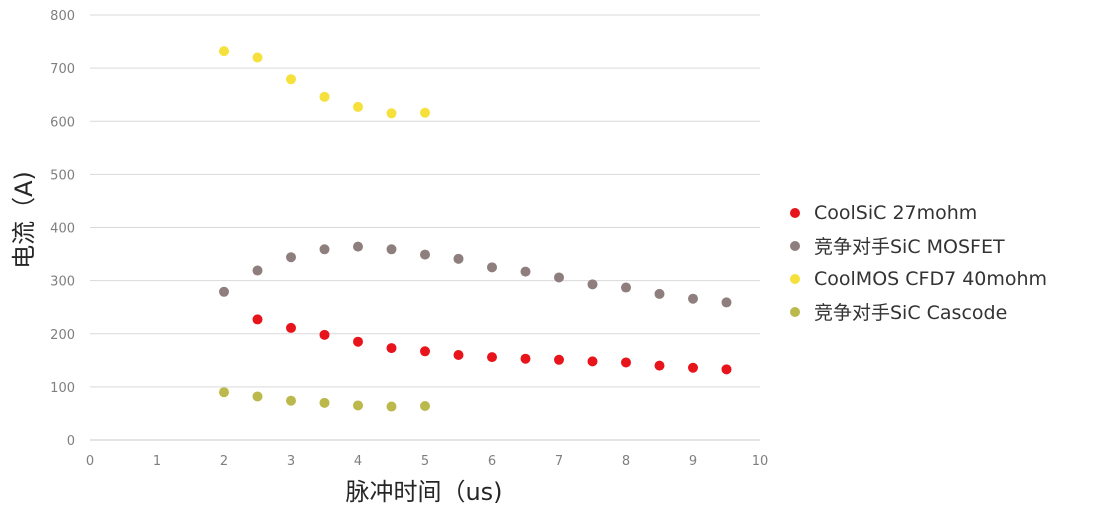  I want to click on x-tick-label: 9, so click(693, 461).